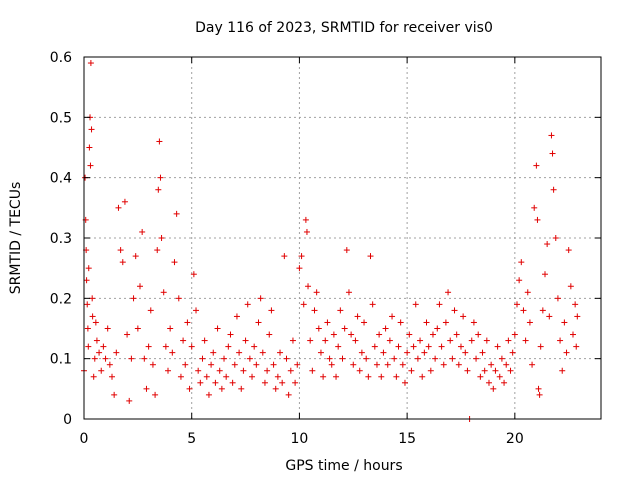  I want to click on x-tick-label: 20, so click(515, 439).